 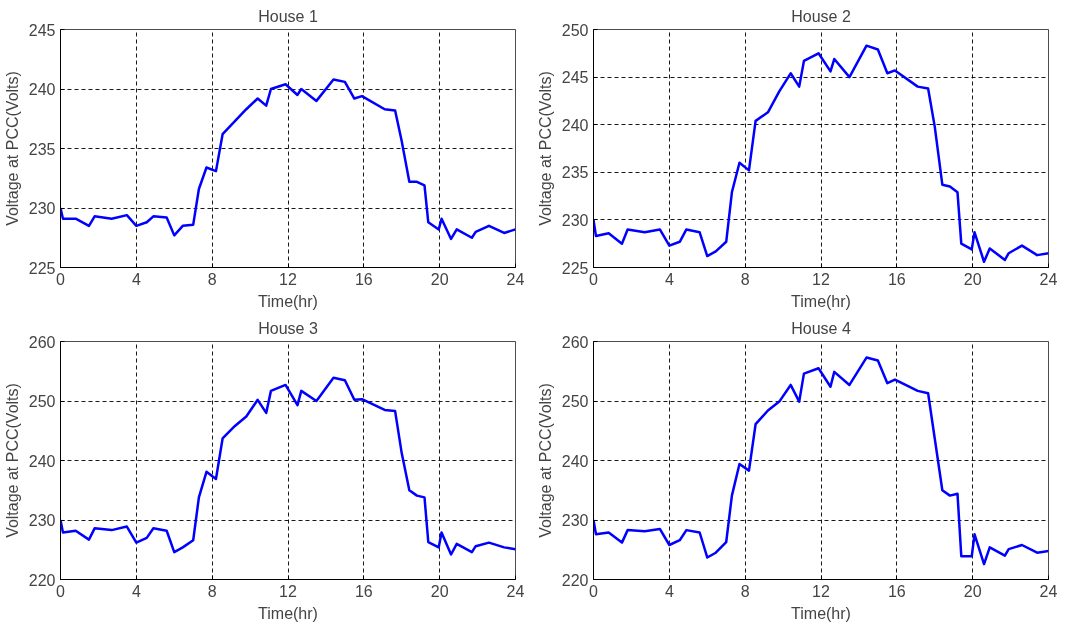 I want to click on chart-title: House 1, so click(x=288, y=16).